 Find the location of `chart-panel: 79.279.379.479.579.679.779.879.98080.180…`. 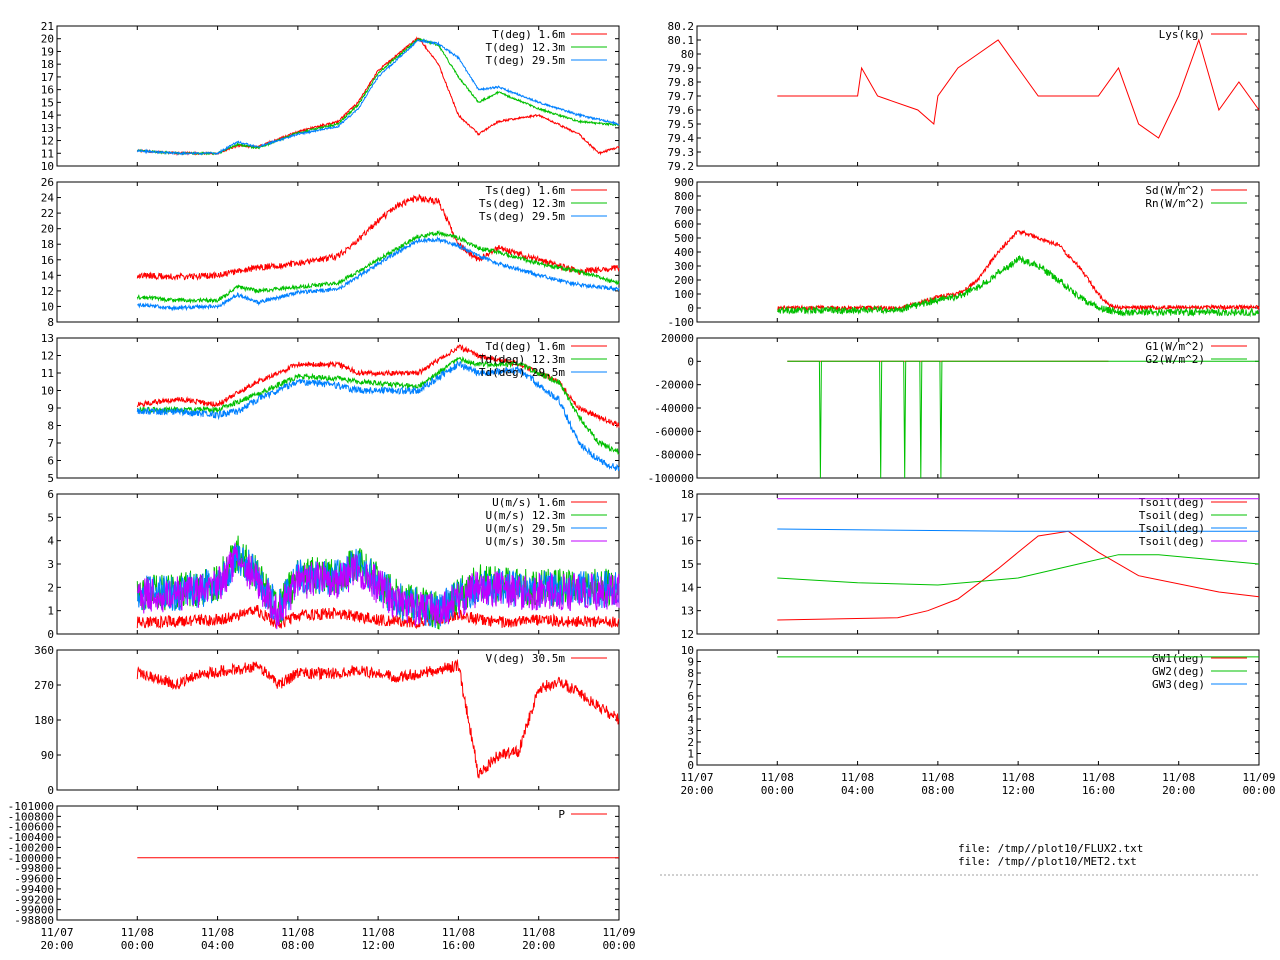

chart-panel: 79.279.379.479.579.679.779.879.98080.180… is located at coordinates (964, 96).